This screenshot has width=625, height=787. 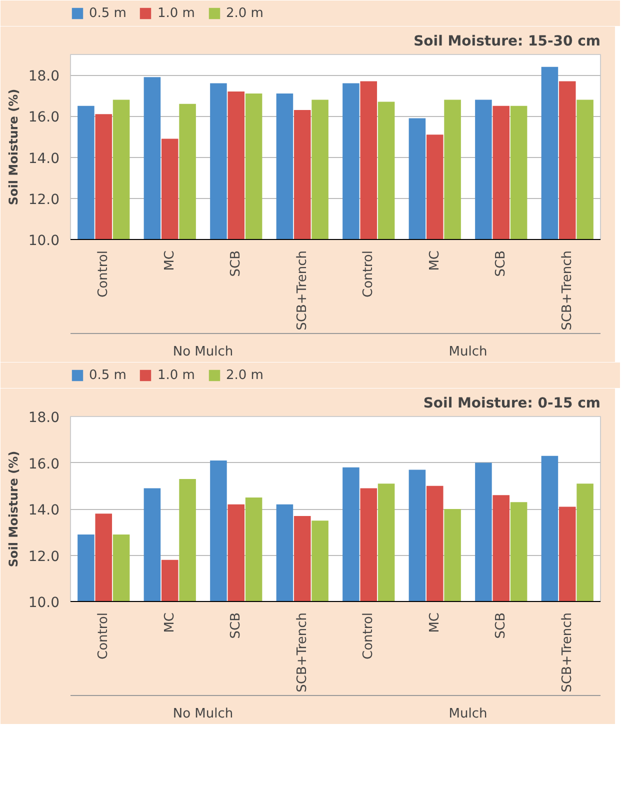 I want to click on chart-title: Soil Moisture: 0-15 cm, so click(x=512, y=404).